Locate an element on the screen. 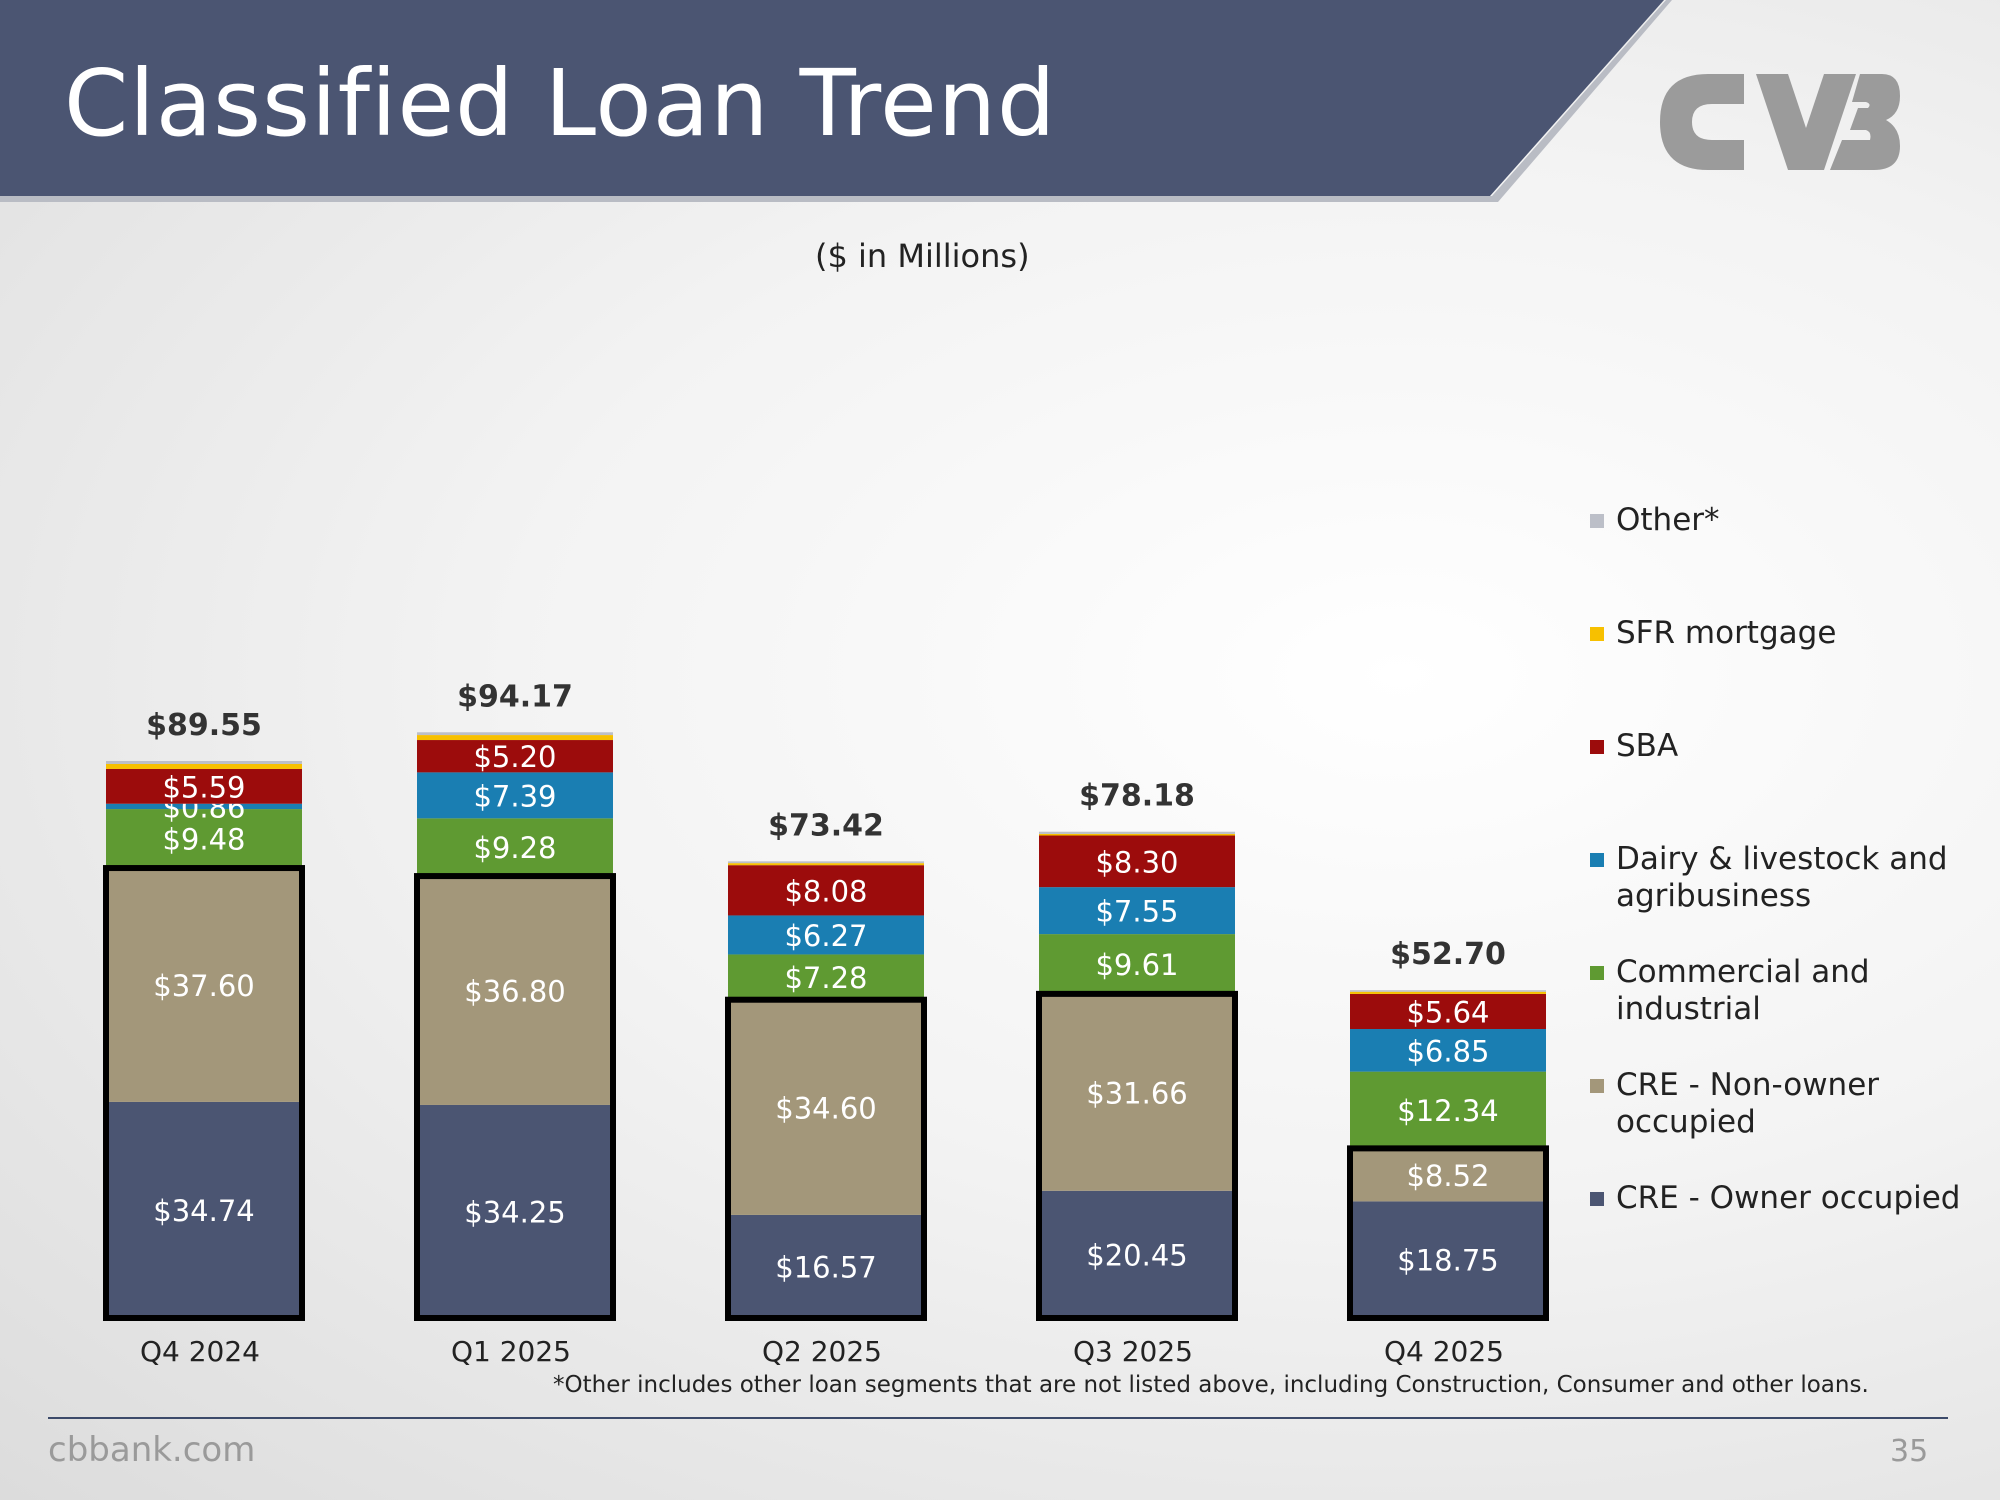  bar-commercial-and-industrial-q2-2025 is located at coordinates (826, 977).